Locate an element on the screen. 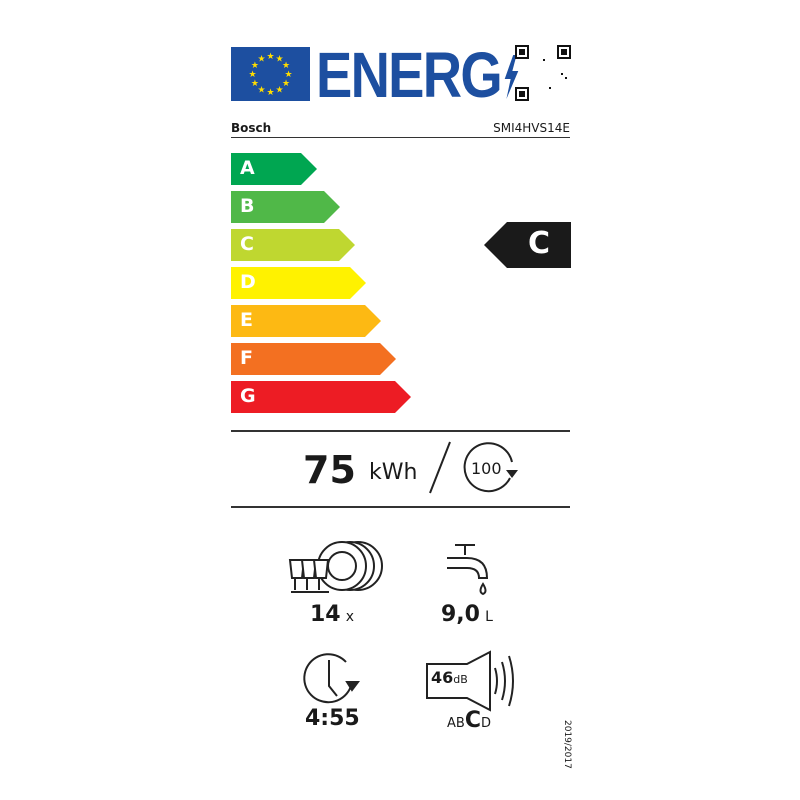  qr-code is located at coordinates (543, 73).